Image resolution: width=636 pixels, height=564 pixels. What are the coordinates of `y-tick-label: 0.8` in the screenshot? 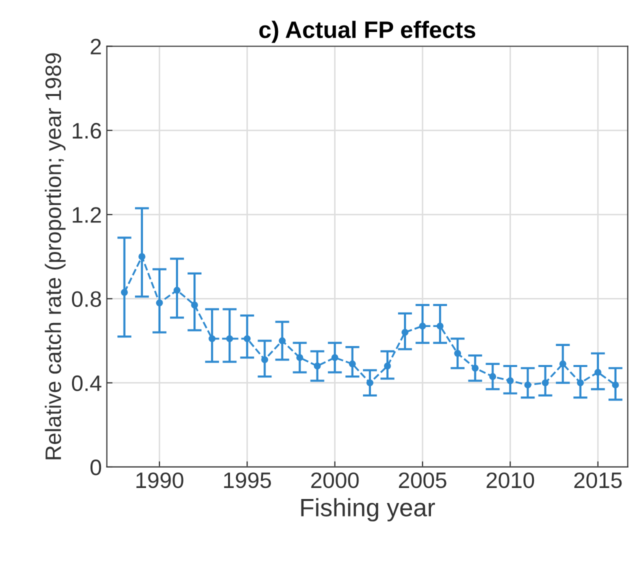 It's located at (87, 299).